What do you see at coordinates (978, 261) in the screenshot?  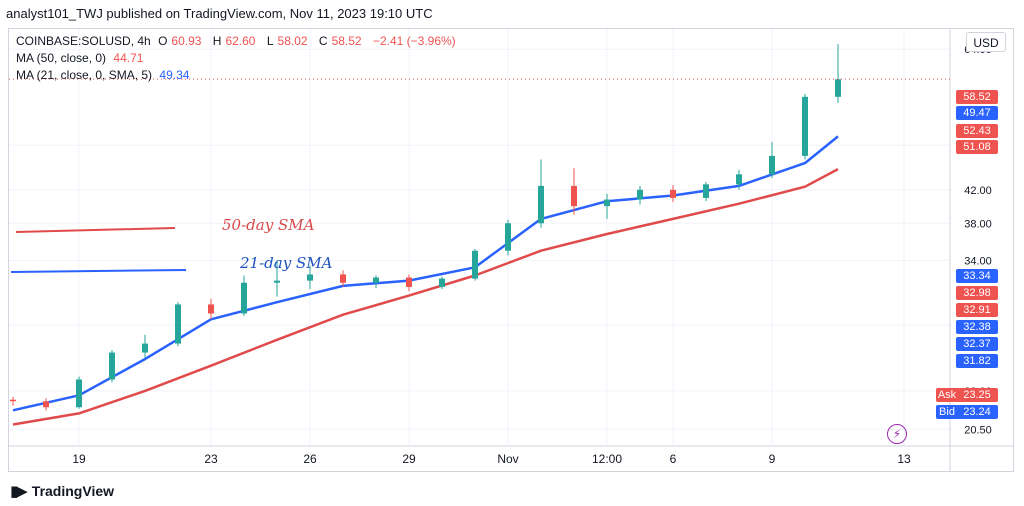 I see `y-tick-label: 34.00` at bounding box center [978, 261].